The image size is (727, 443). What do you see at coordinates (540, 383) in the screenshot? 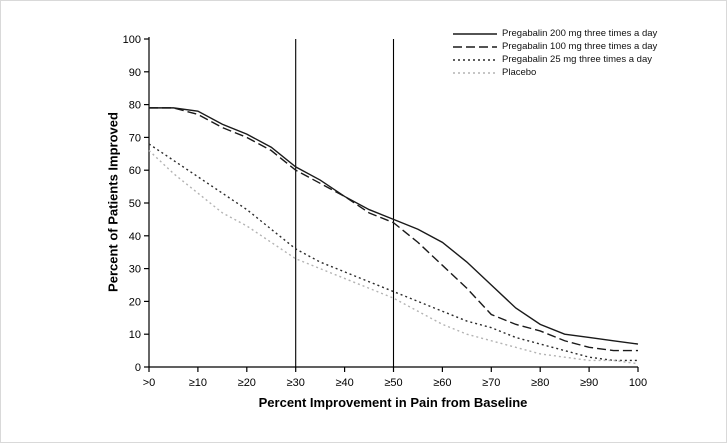
I see `x-tick-label: ≥80` at bounding box center [540, 383].